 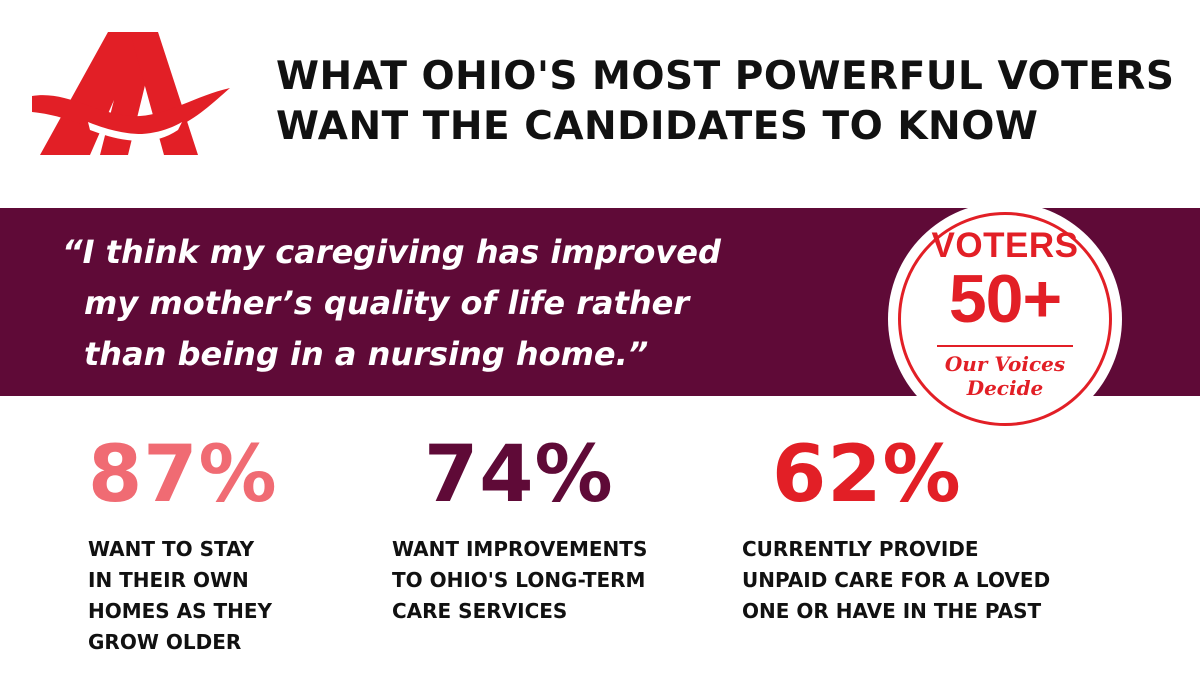 I want to click on badge-tagline: Our Voices Decide, so click(x=1005, y=376).